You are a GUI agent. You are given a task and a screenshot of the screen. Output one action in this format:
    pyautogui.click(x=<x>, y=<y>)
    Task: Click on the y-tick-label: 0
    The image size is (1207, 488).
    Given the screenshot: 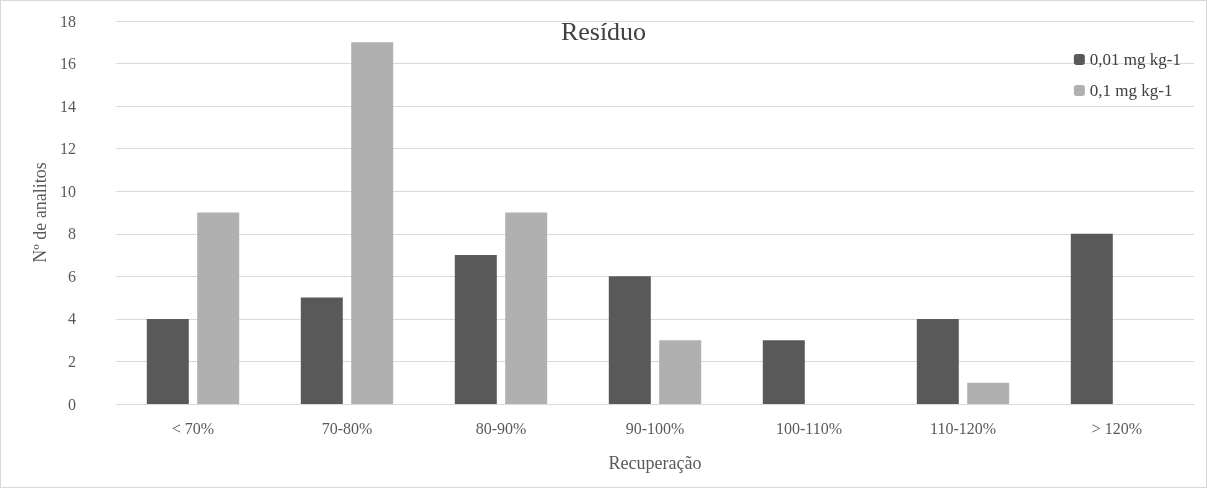 What is the action you would take?
    pyautogui.click(x=72, y=404)
    